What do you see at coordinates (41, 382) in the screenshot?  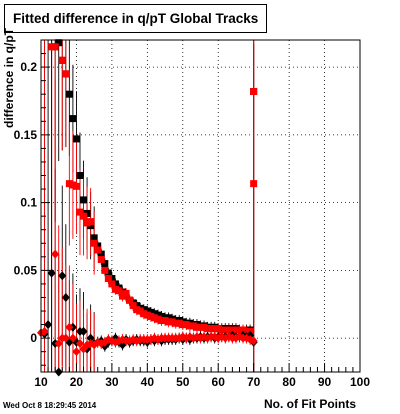 I see `x-tick-label: 10` at bounding box center [41, 382].